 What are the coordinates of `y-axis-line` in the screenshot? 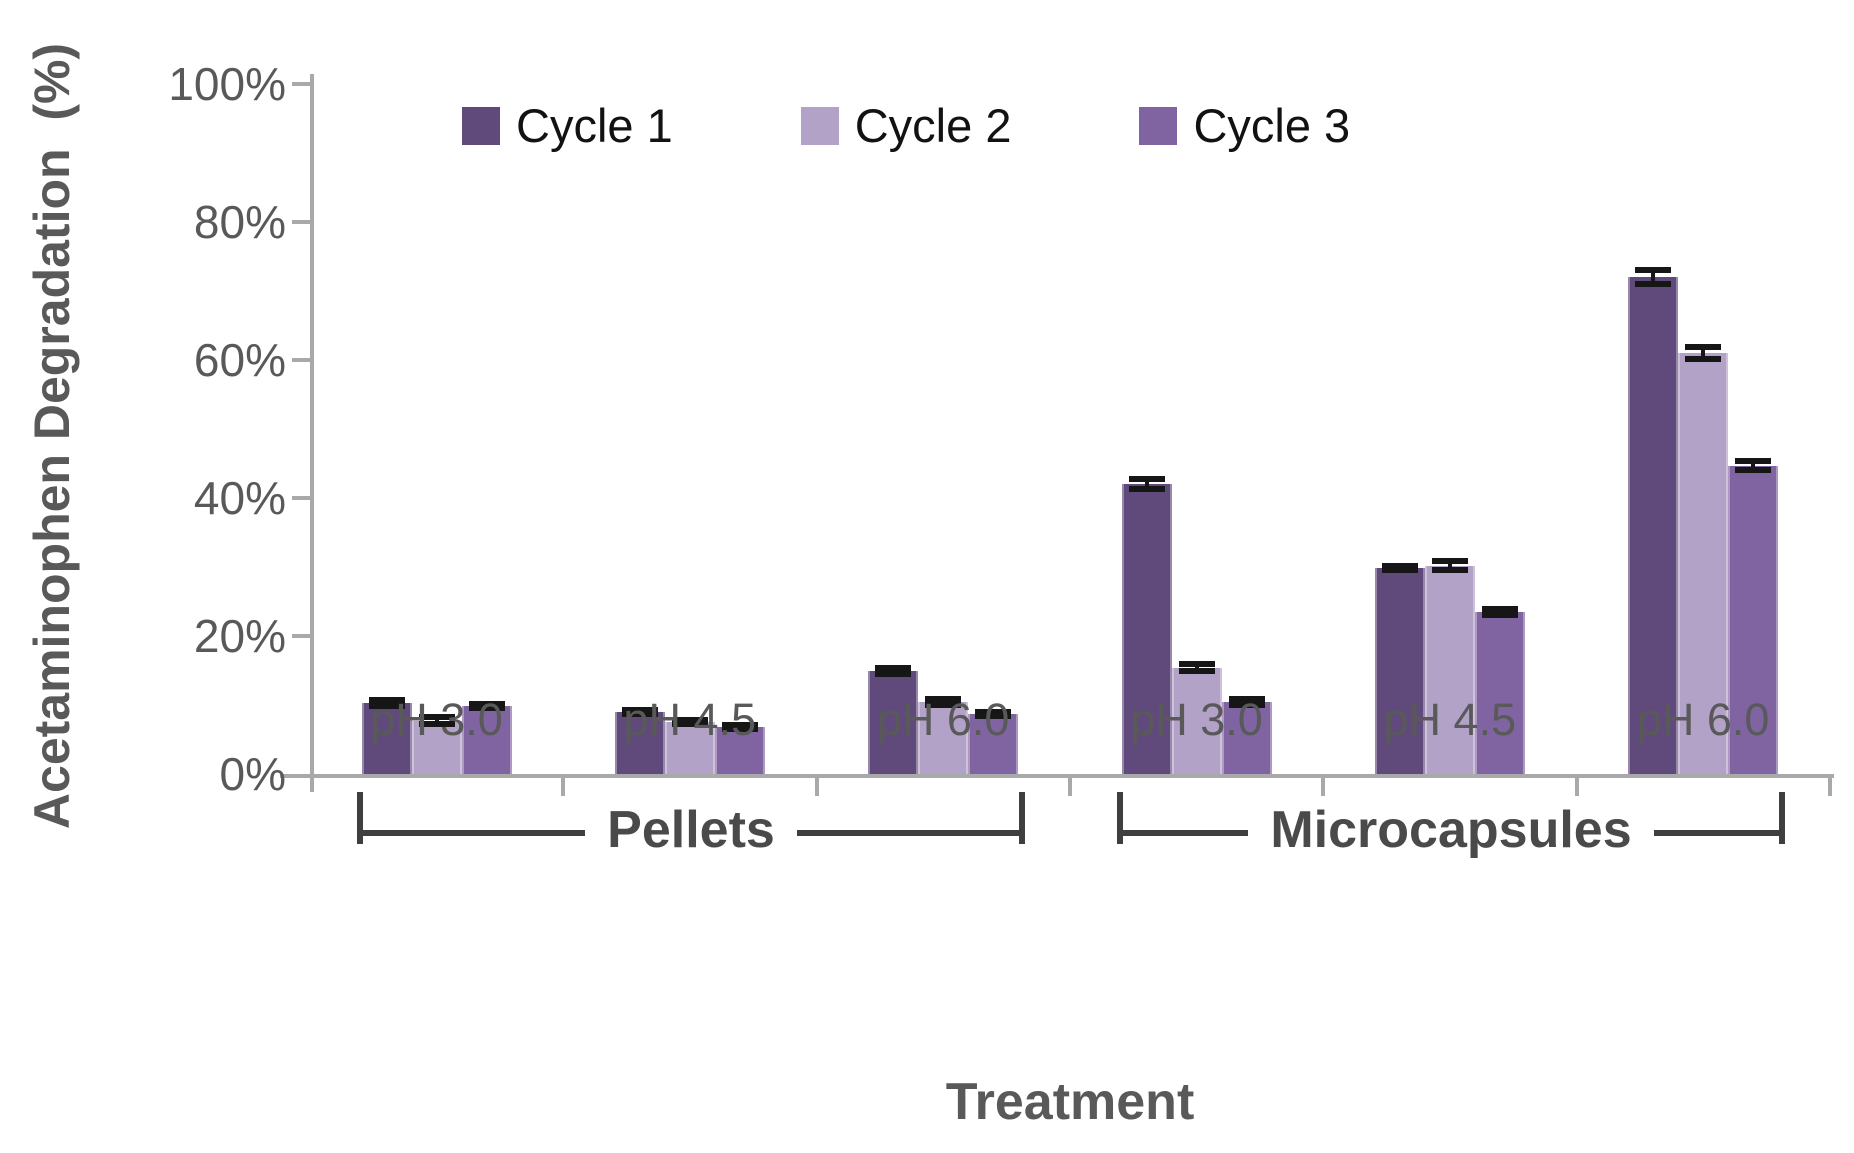 It's located at (312, 433).